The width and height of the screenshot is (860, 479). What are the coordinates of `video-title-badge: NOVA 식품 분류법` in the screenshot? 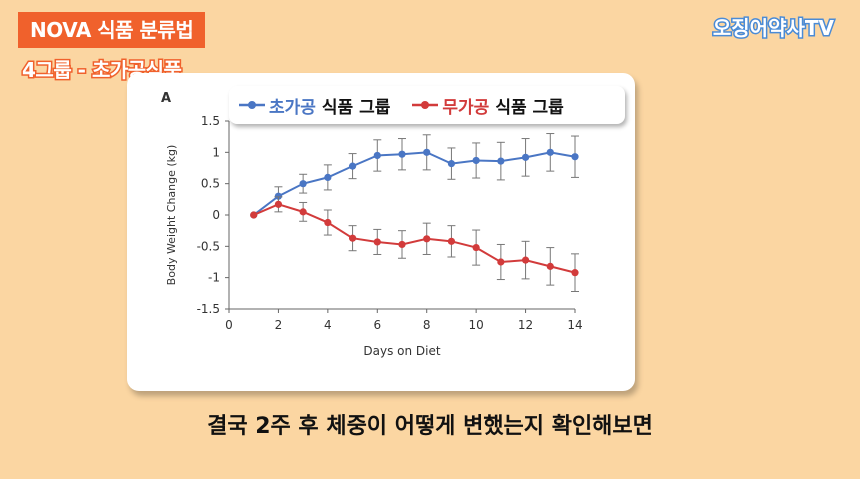 It's located at (112, 30).